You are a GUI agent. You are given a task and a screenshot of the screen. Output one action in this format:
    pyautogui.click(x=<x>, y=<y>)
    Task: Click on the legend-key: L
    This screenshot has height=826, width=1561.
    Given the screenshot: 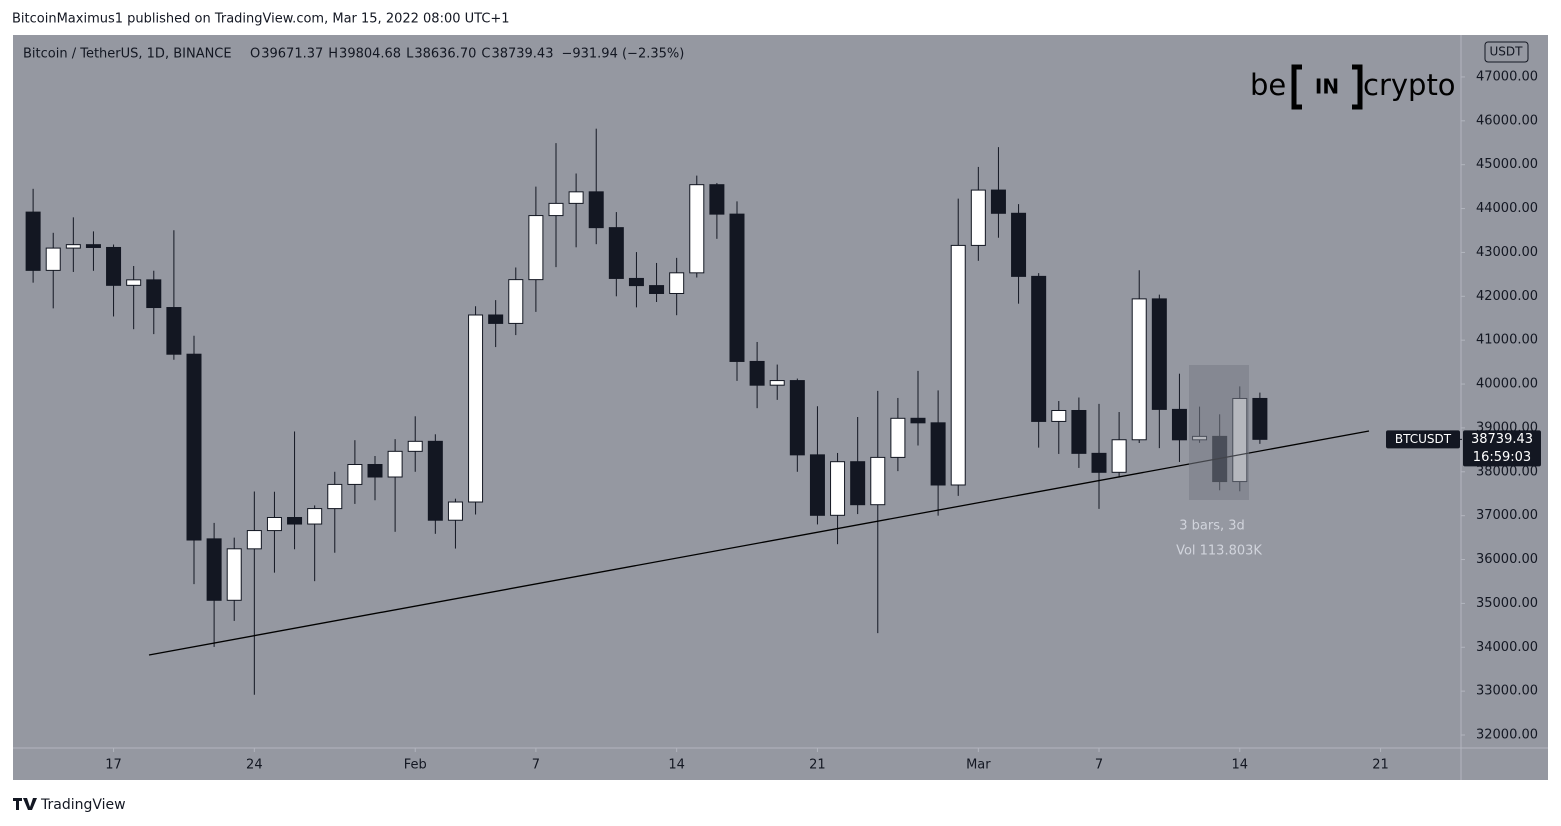 What is the action you would take?
    pyautogui.click(x=410, y=54)
    